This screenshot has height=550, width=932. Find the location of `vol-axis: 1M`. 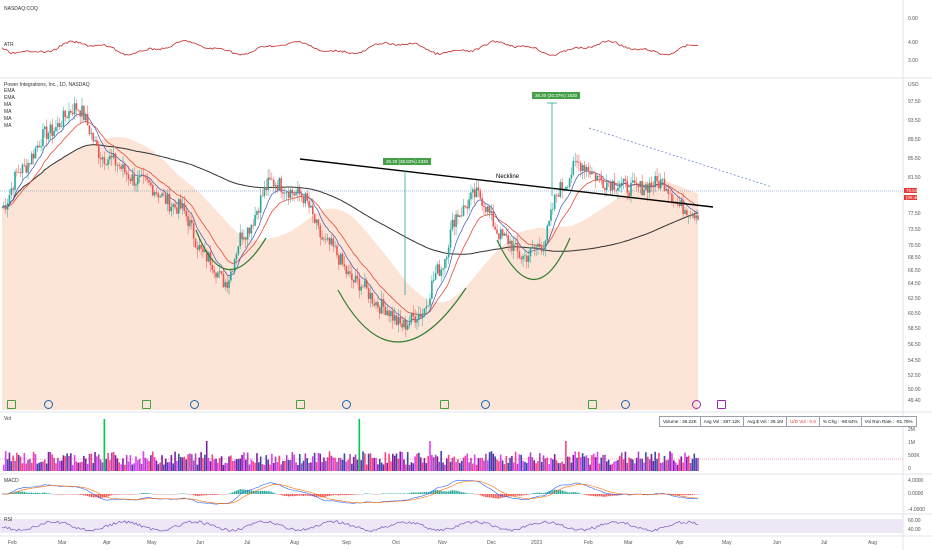

vol-axis: 1M is located at coordinates (911, 443).